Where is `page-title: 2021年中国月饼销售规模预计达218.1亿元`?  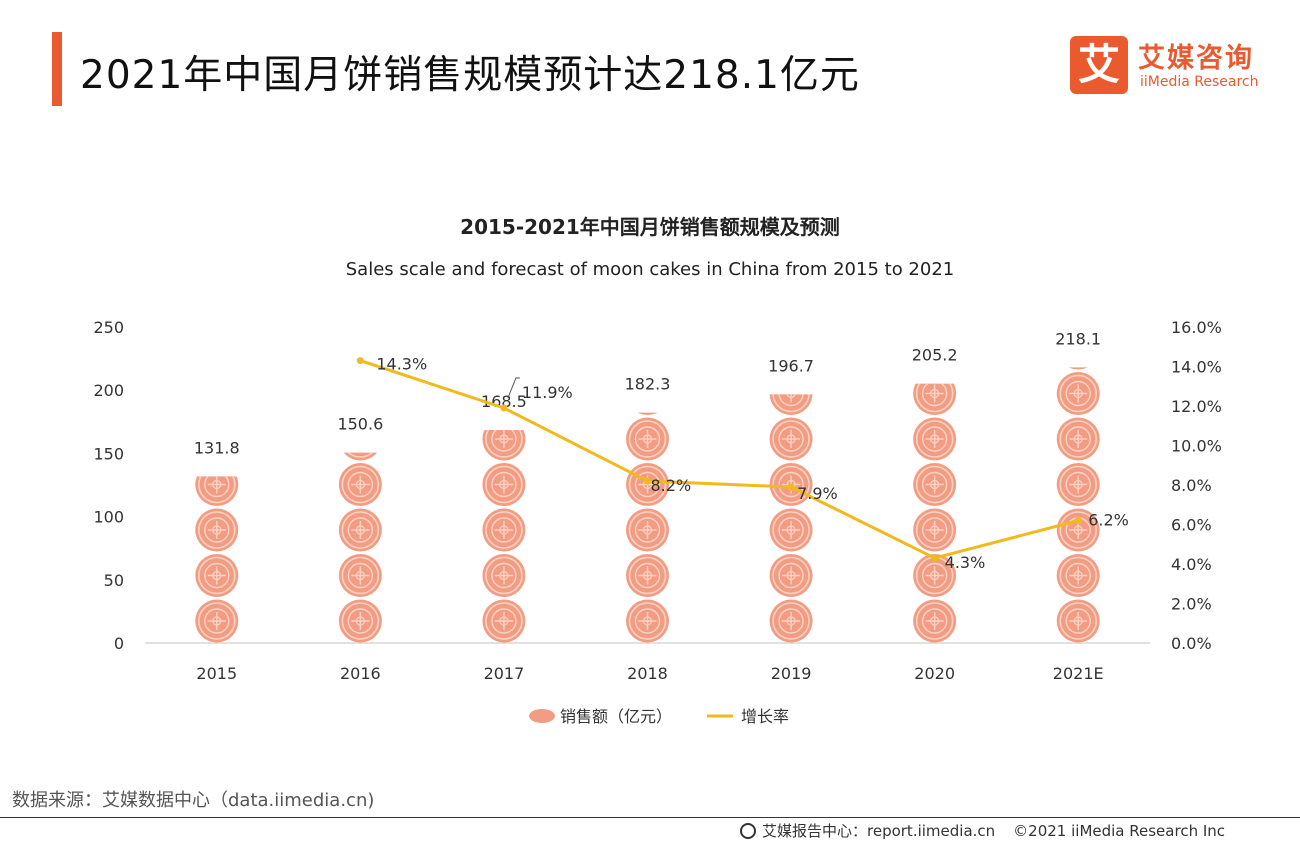 page-title: 2021年中国月饼销售规模预计达218.1亿元 is located at coordinates (470, 75).